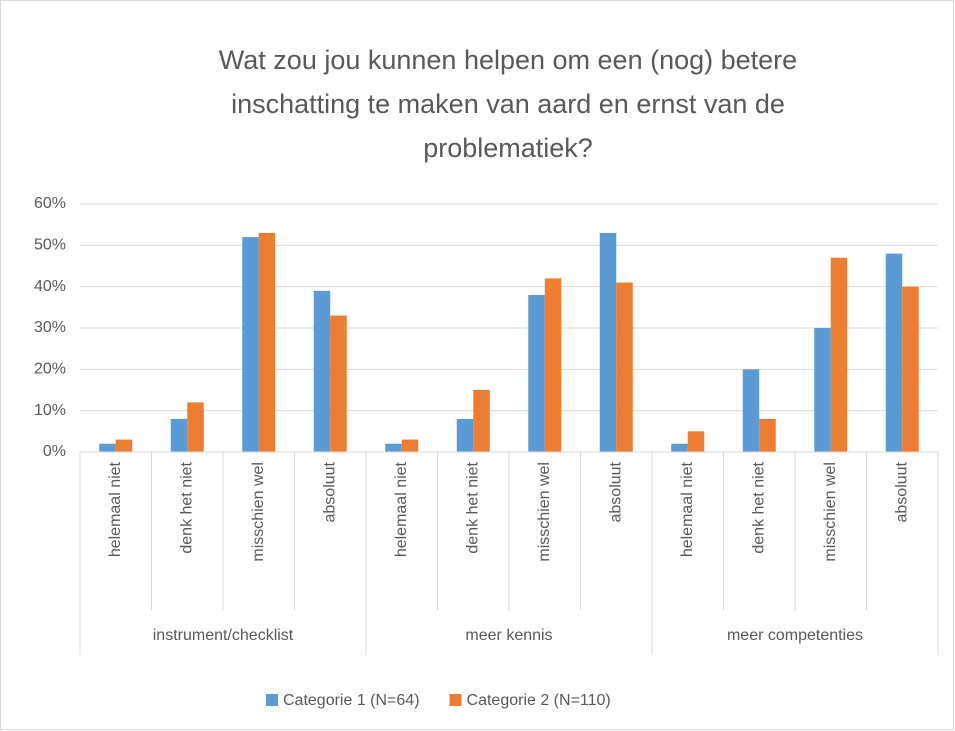 This screenshot has height=731, width=955. I want to click on x-group-label: instrument/checklist, so click(223, 635).